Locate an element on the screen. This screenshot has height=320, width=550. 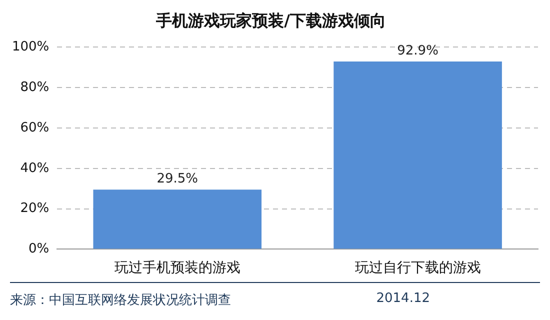
y-tick-label: 40% is located at coordinates (35, 168).